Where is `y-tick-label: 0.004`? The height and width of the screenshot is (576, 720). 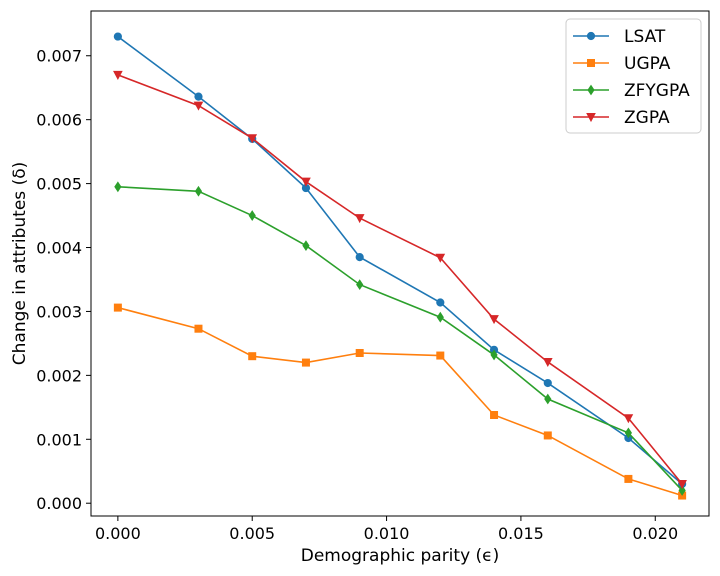 y-tick-label: 0.004 is located at coordinates (59, 248).